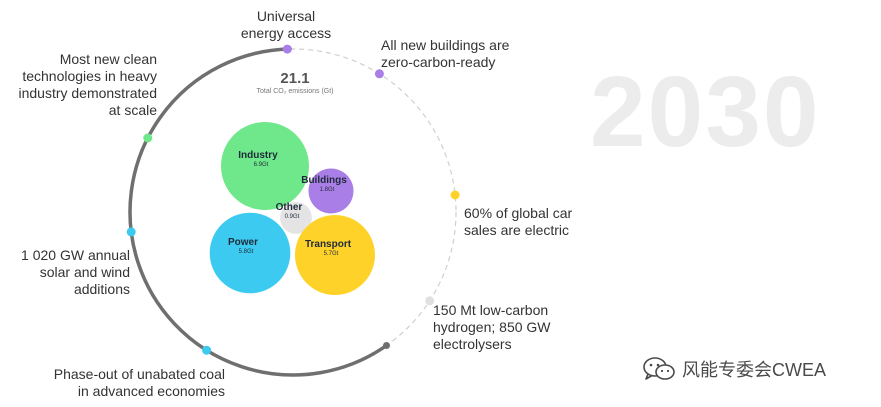  Describe the element at coordinates (261, 165) in the screenshot. I see `bubble-value-industry: 6.9Gt` at that location.